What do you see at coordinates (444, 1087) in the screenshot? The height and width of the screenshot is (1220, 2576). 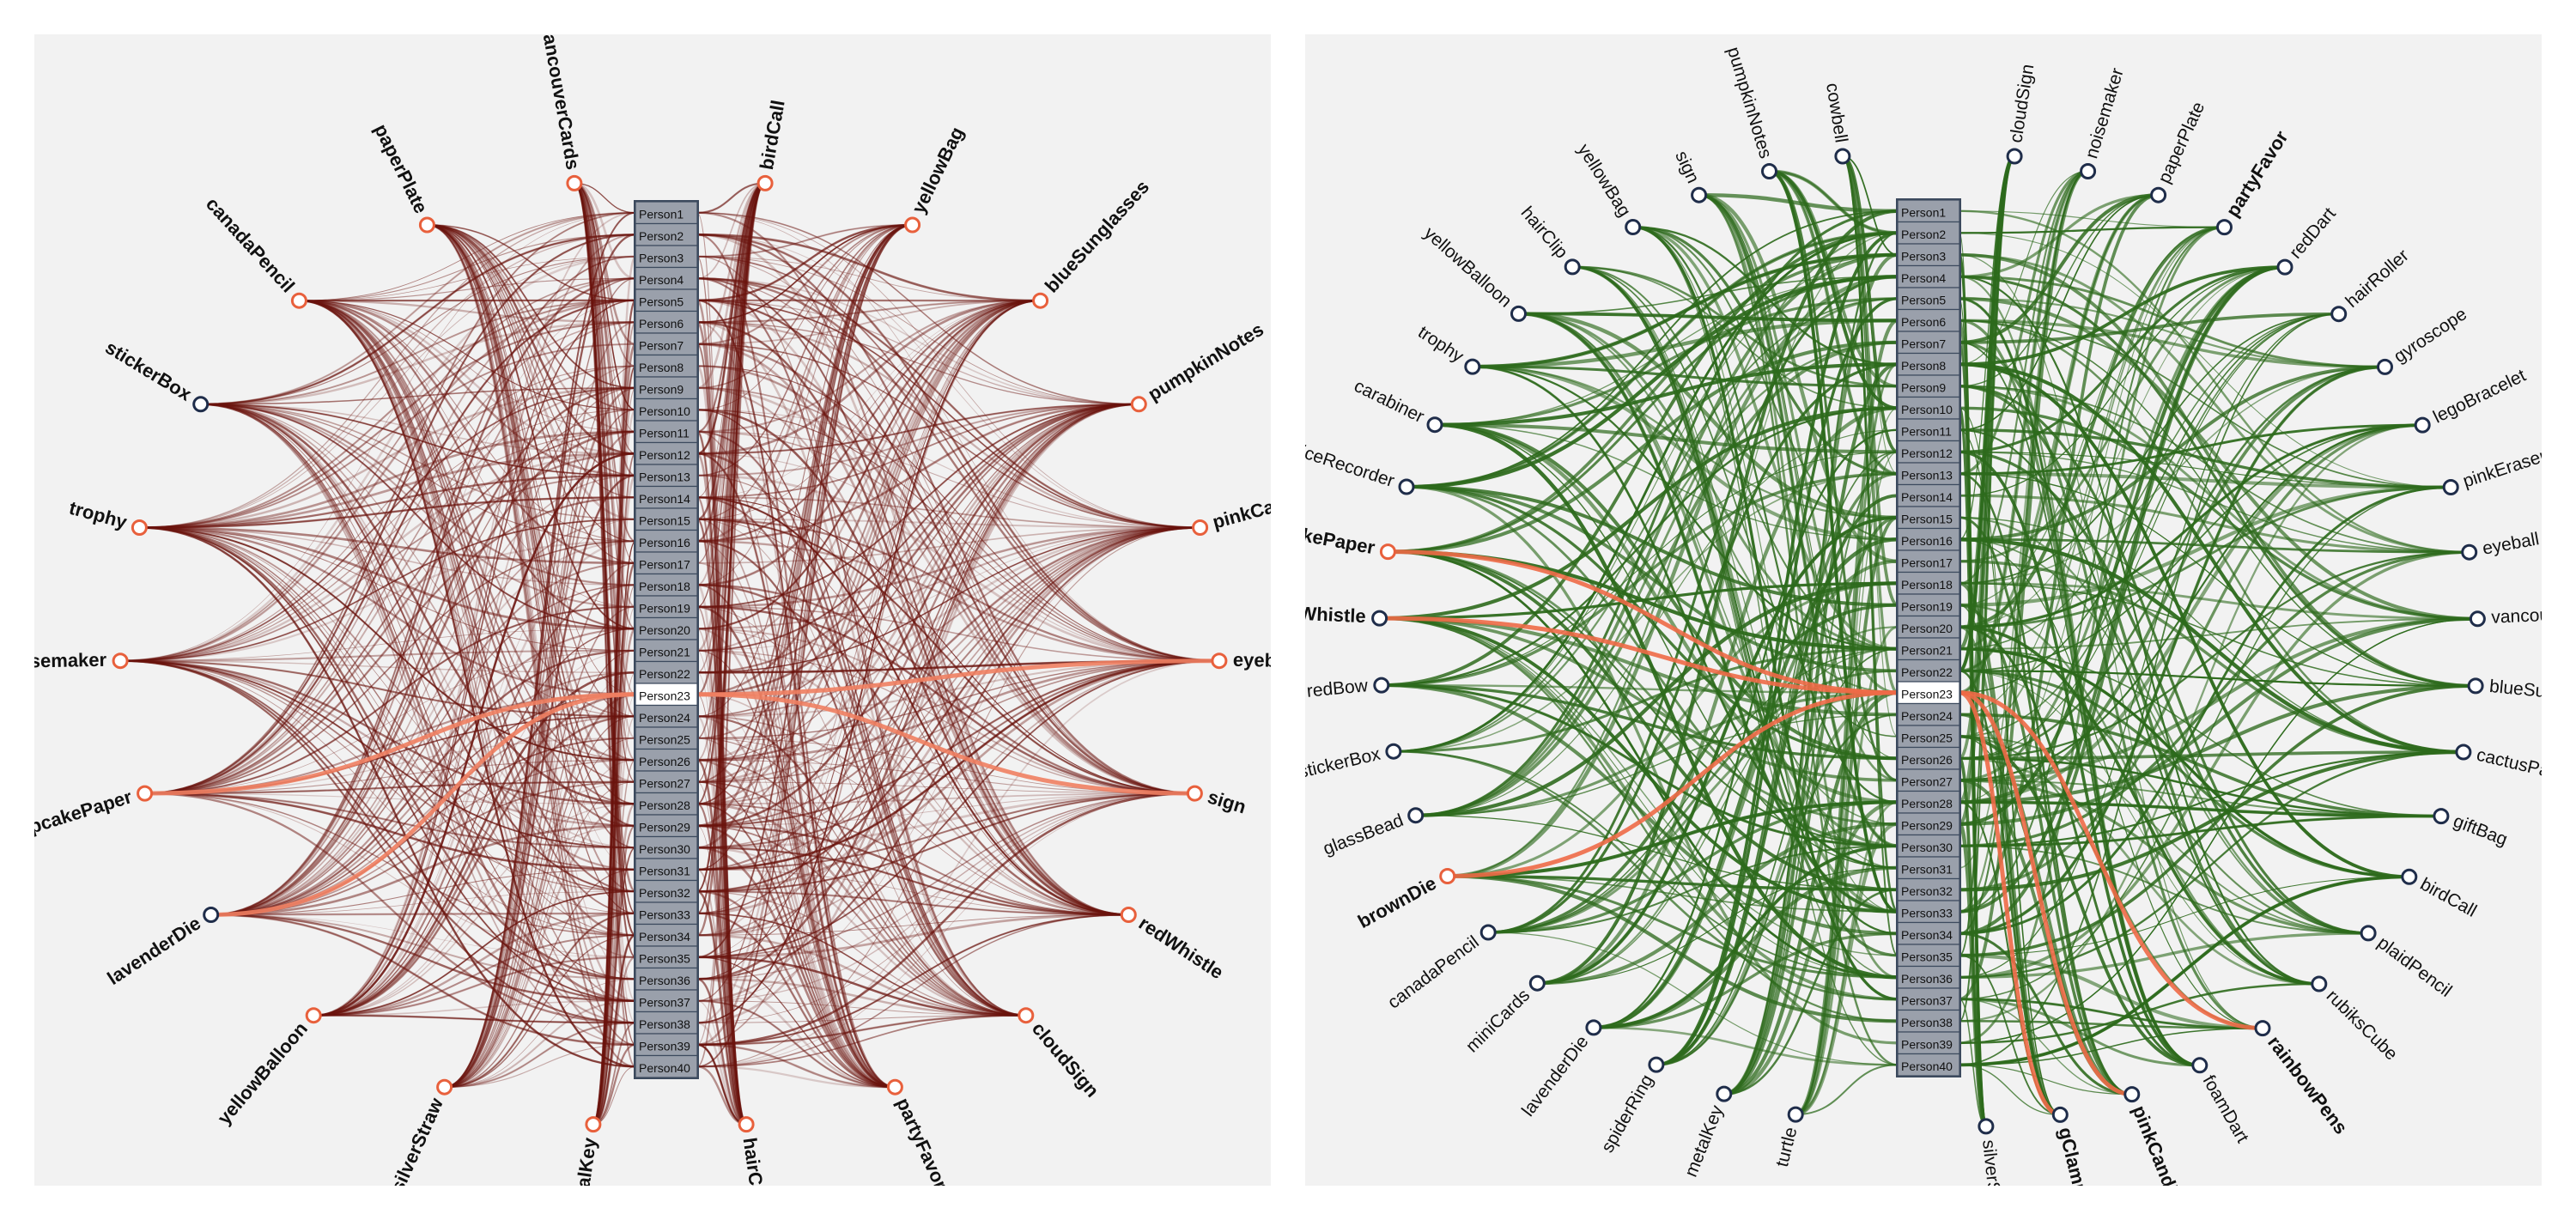 I see `silver-straw-node-l` at bounding box center [444, 1087].